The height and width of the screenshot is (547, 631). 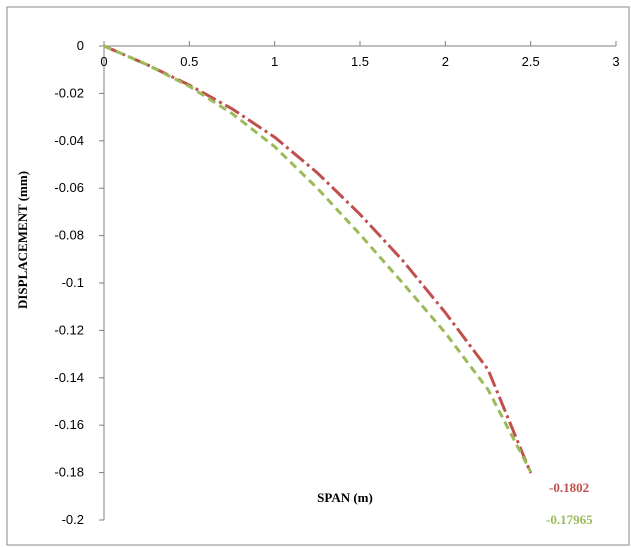 What do you see at coordinates (69, 140) in the screenshot?
I see `y-tick-label: -0.04` at bounding box center [69, 140].